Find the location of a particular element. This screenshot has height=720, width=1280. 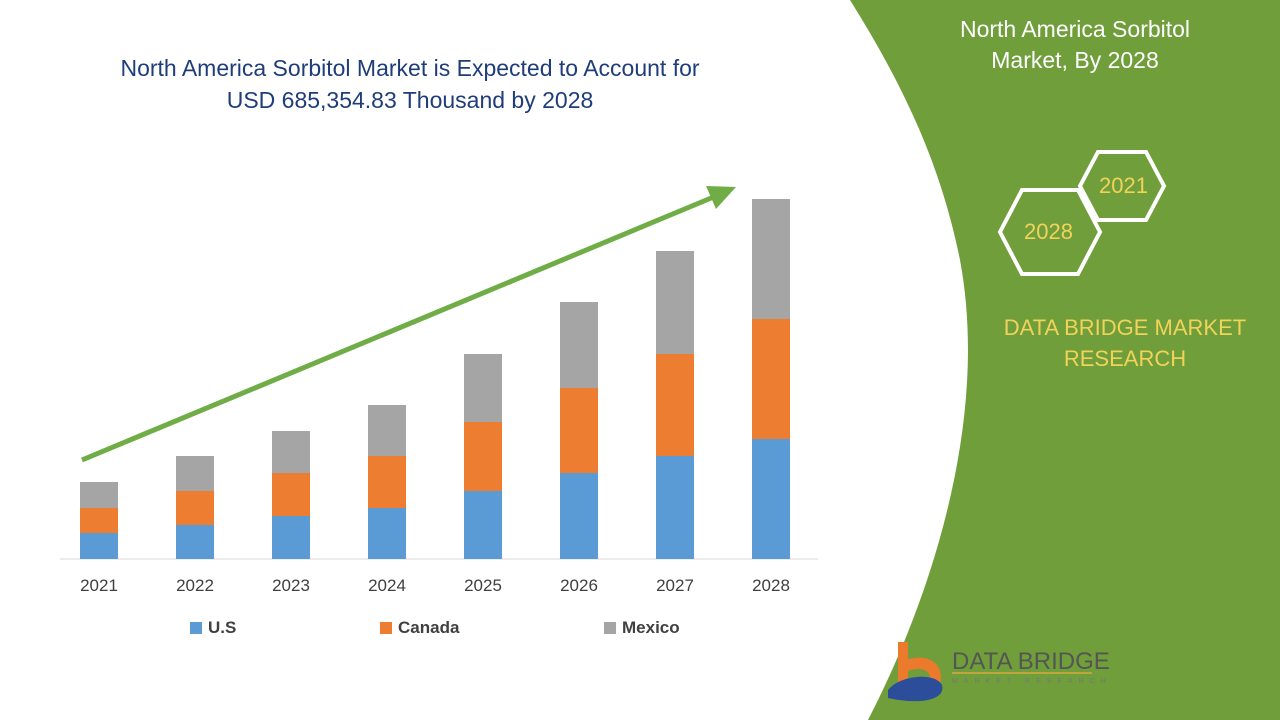

x-tick-label: 2026 is located at coordinates (579, 585).